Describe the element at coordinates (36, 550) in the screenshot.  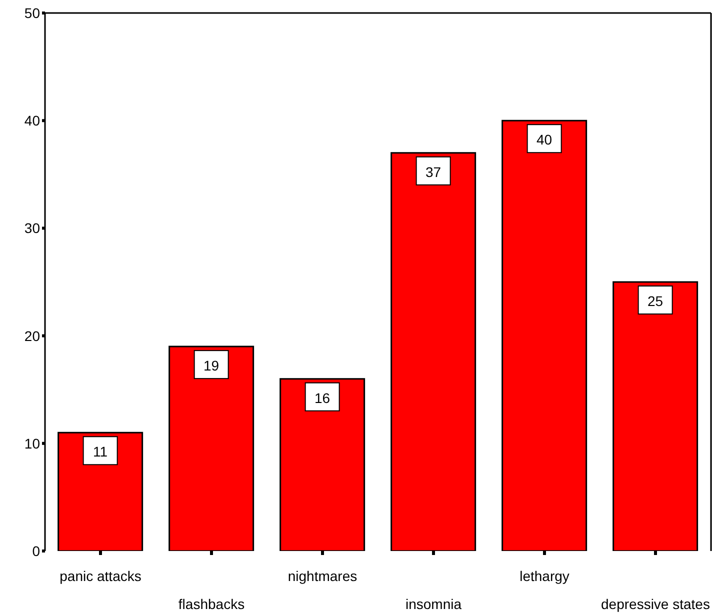
I see `y-tick-label: 0` at that location.